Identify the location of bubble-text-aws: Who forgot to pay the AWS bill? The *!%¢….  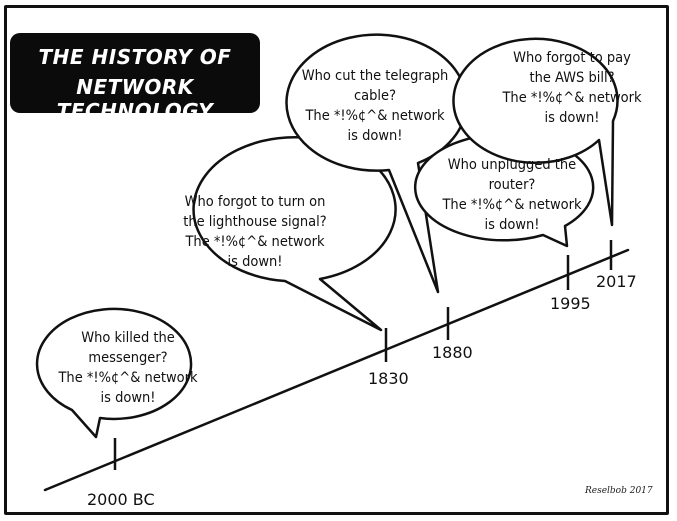
(572, 88).